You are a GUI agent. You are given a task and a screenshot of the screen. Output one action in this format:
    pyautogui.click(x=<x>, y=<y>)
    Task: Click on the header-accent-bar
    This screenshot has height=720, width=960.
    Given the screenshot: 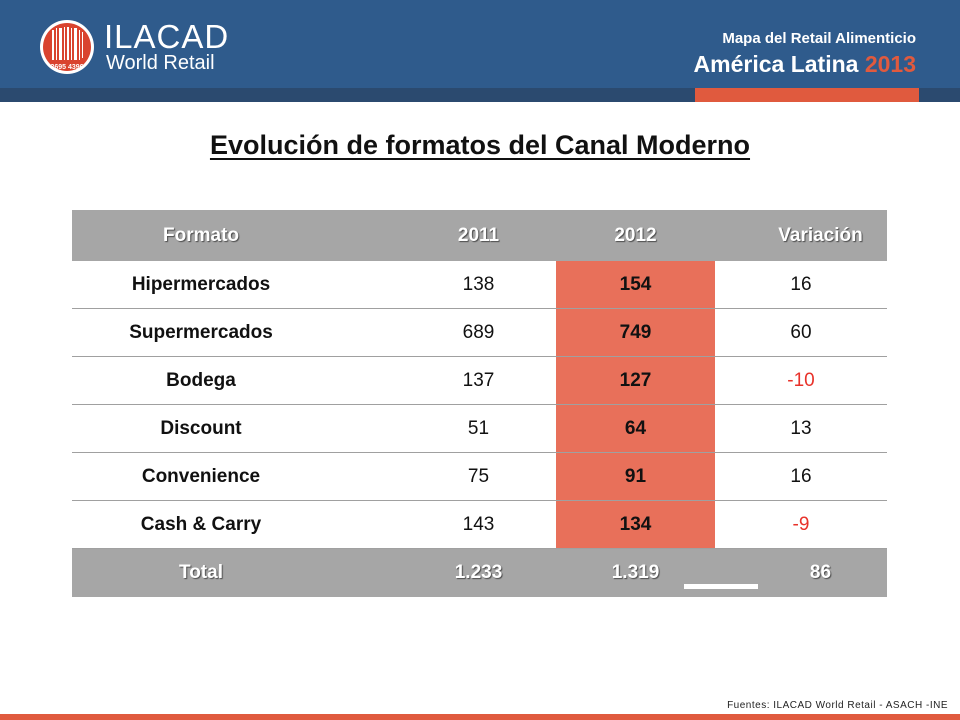 What is the action you would take?
    pyautogui.click(x=807, y=95)
    